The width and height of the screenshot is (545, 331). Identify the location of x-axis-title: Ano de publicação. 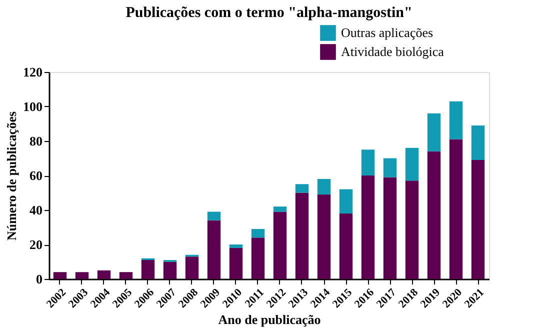
(269, 319).